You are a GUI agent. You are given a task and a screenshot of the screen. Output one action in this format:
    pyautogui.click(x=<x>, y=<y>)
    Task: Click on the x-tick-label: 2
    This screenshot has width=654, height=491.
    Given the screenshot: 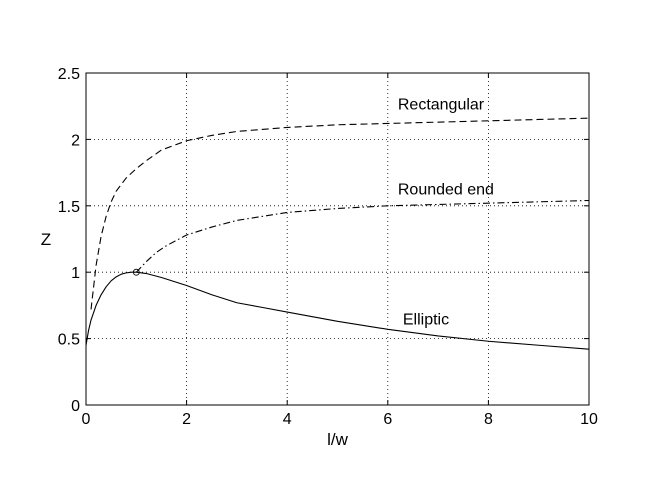 What is the action you would take?
    pyautogui.click(x=186, y=419)
    